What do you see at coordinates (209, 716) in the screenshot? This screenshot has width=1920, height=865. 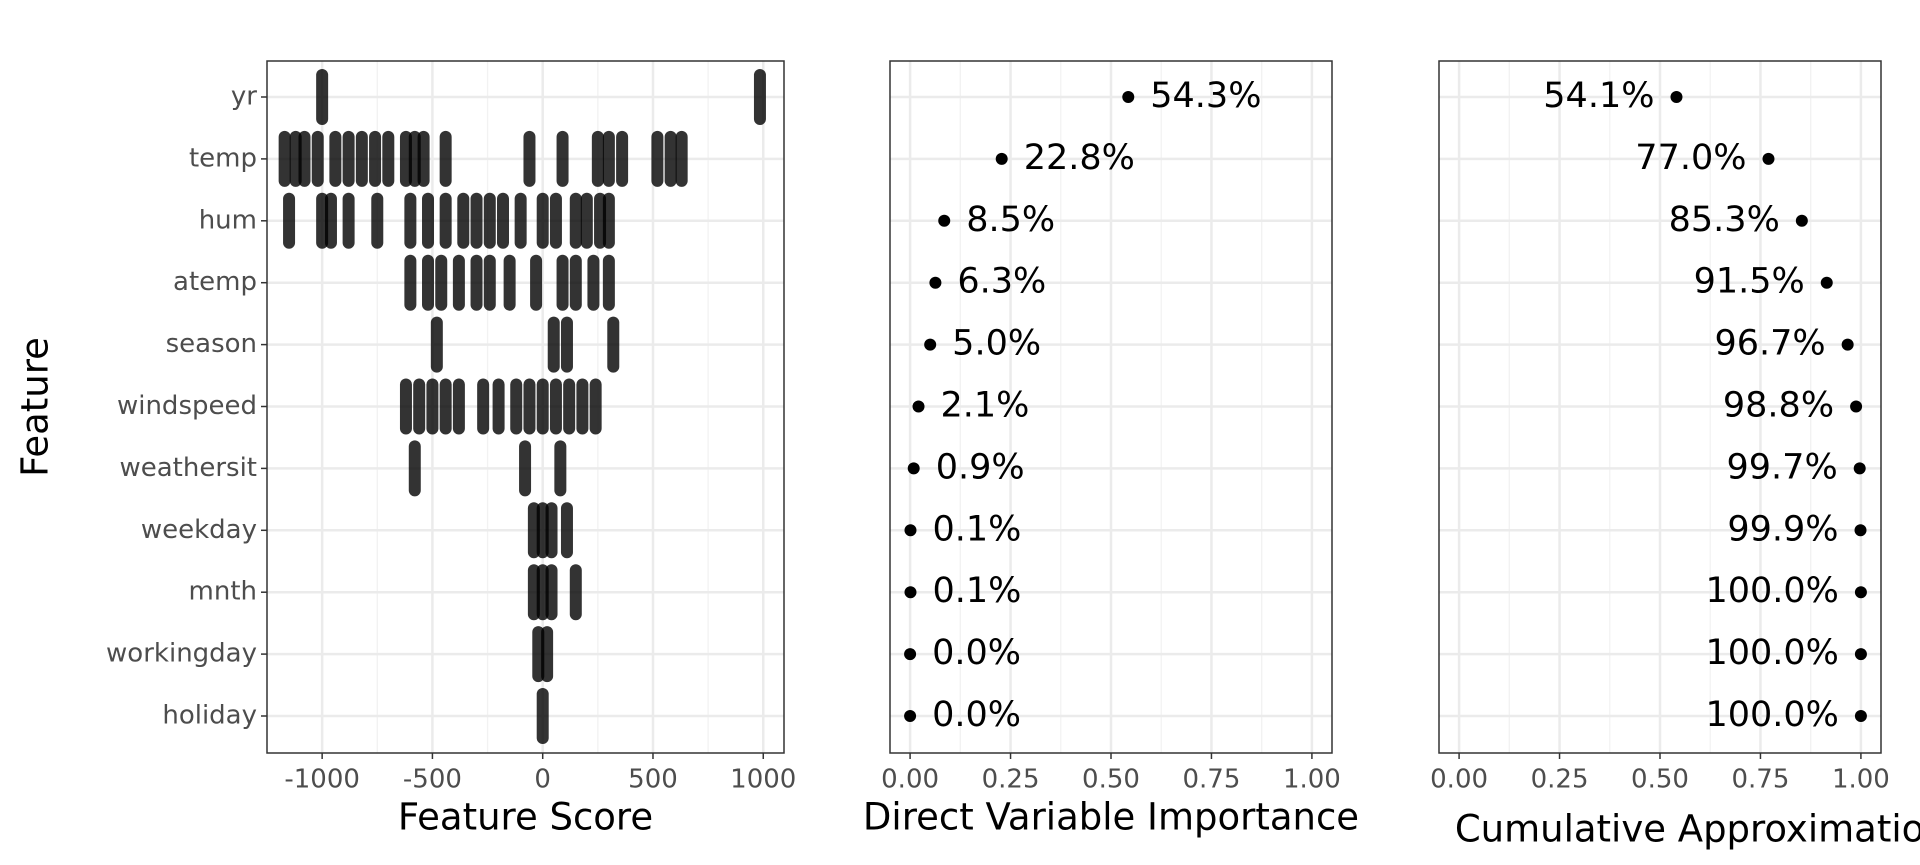 I see `y-tick-label: holiday` at bounding box center [209, 716].